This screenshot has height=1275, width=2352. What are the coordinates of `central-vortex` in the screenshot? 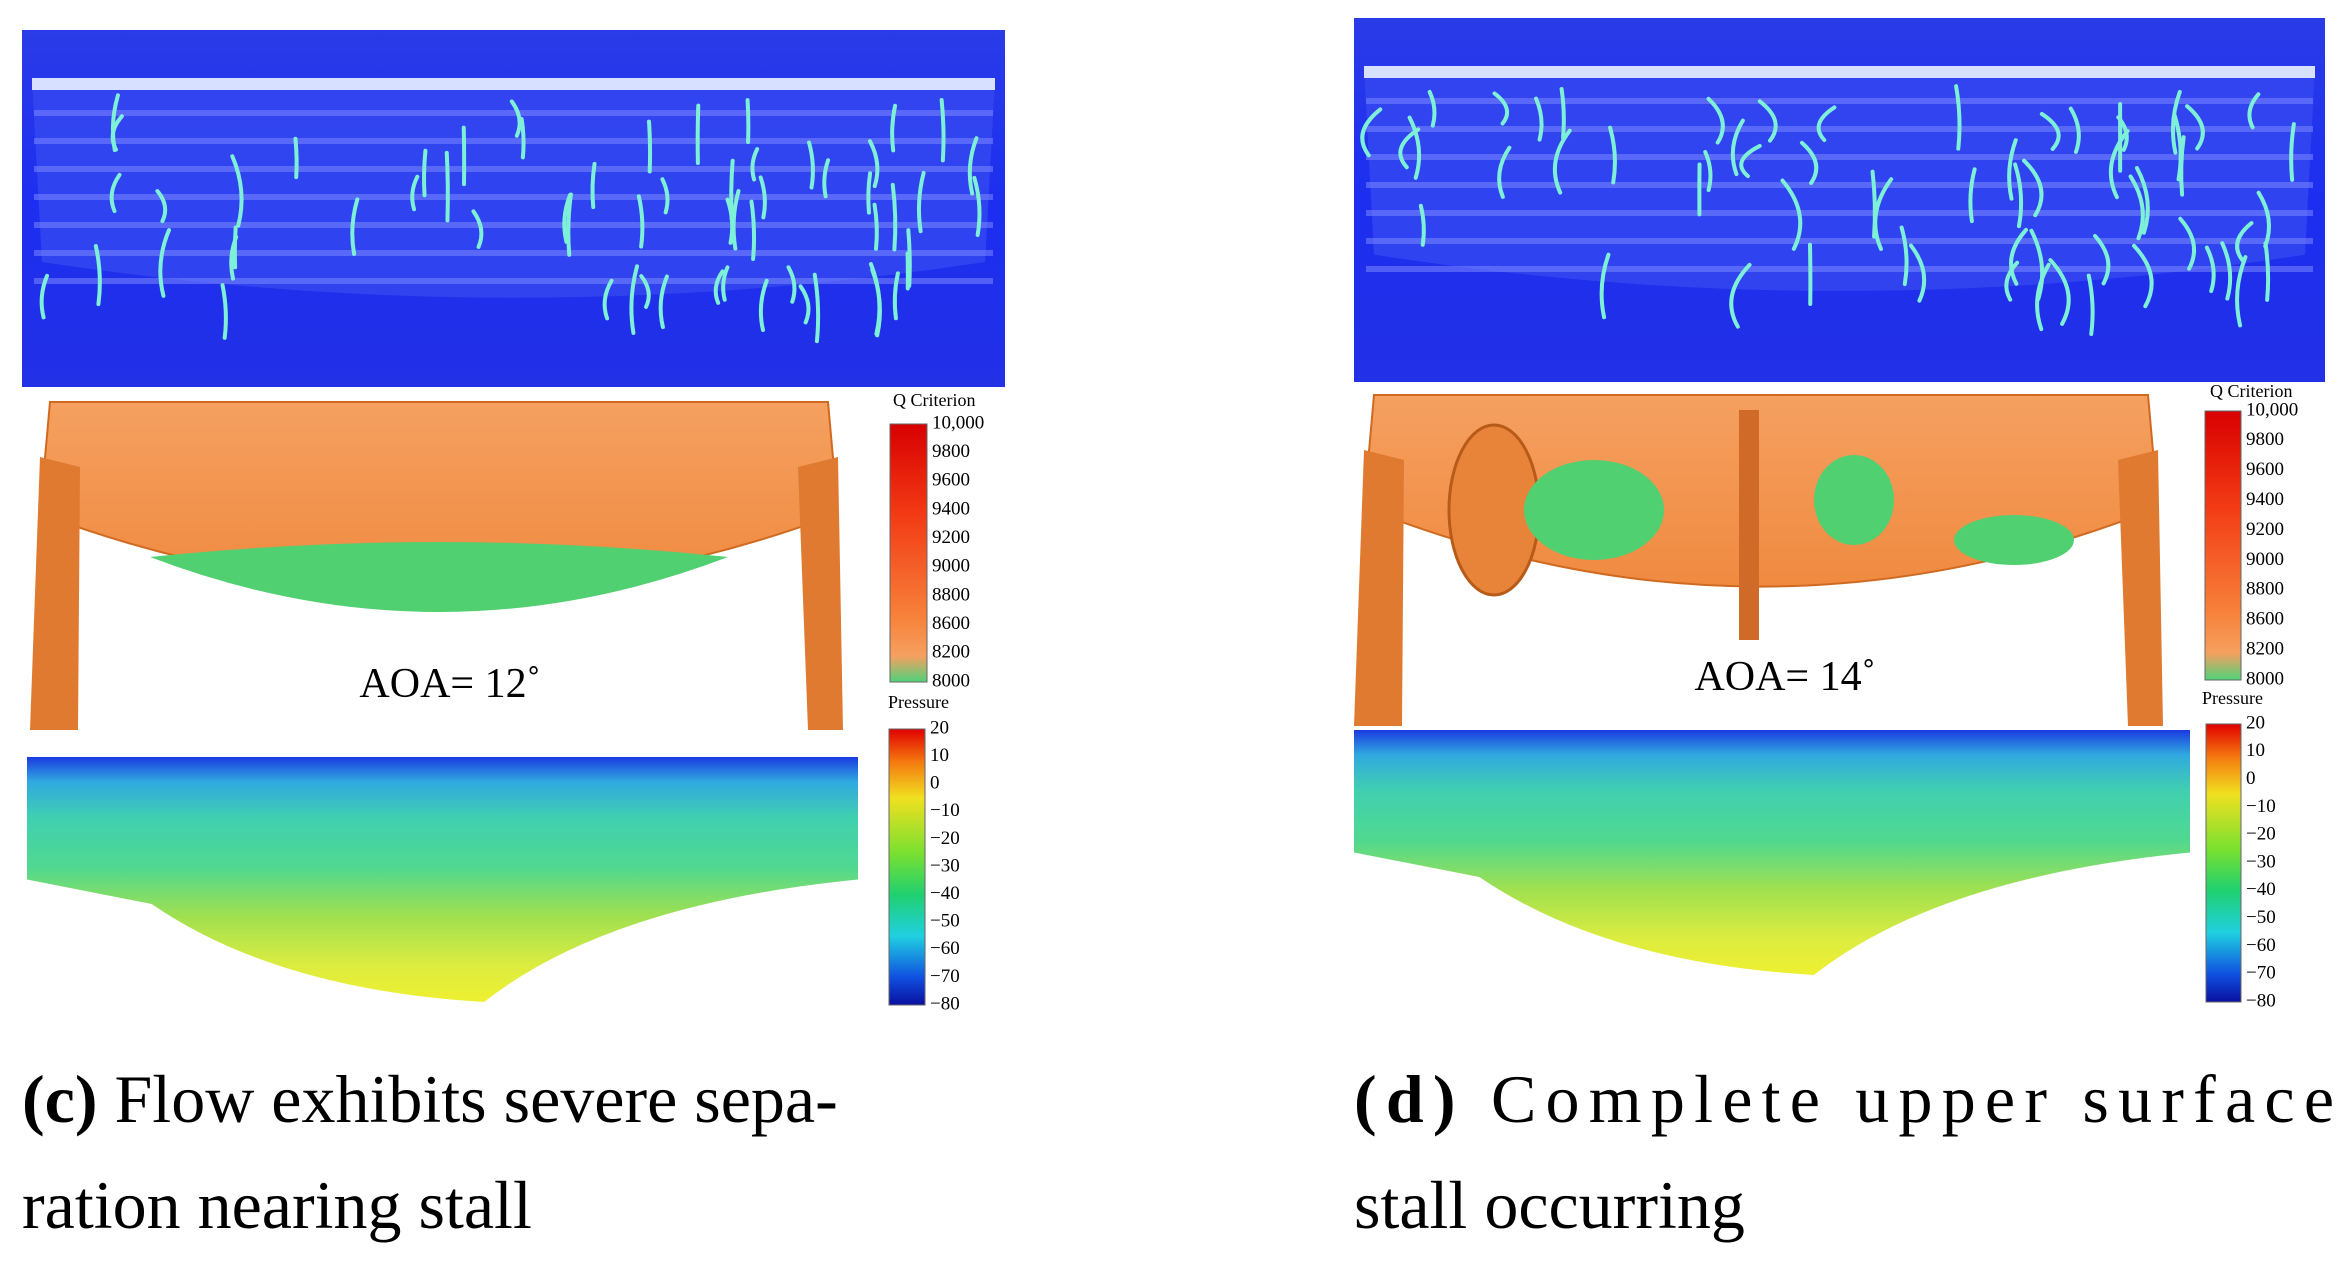 It's located at (1749, 525).